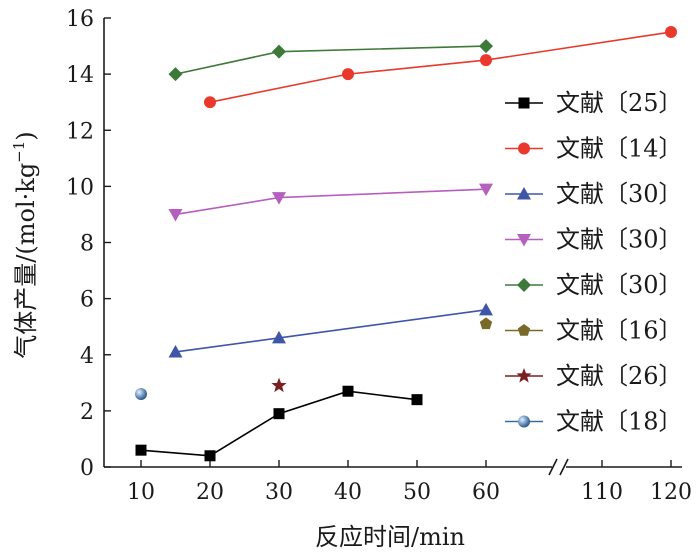 The image size is (700, 556). What do you see at coordinates (602, 492) in the screenshot?
I see `x-tick-label: 110` at bounding box center [602, 492].